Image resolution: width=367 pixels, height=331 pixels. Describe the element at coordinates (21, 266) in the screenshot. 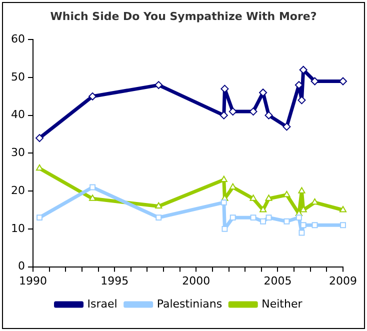

I see `y-tick-label: 0` at that location.